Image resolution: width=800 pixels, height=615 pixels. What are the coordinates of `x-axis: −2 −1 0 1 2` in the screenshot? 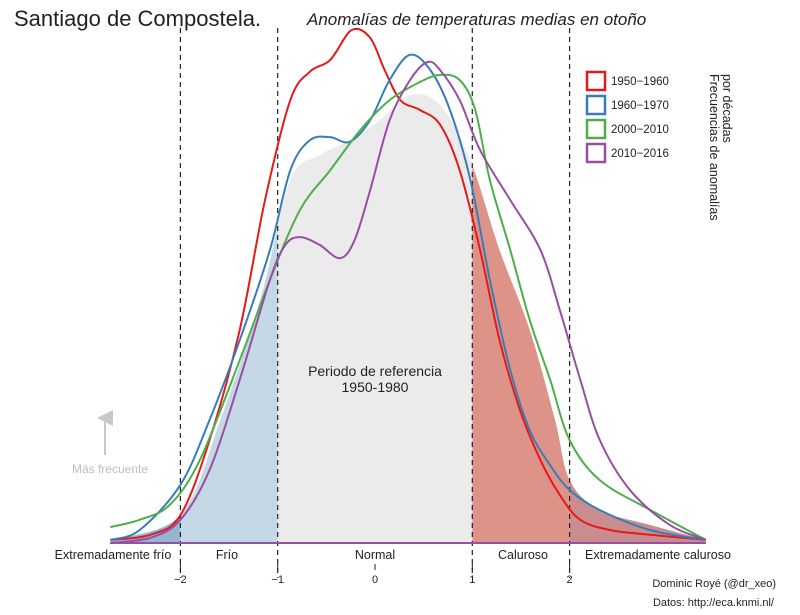 It's located at (373, 575).